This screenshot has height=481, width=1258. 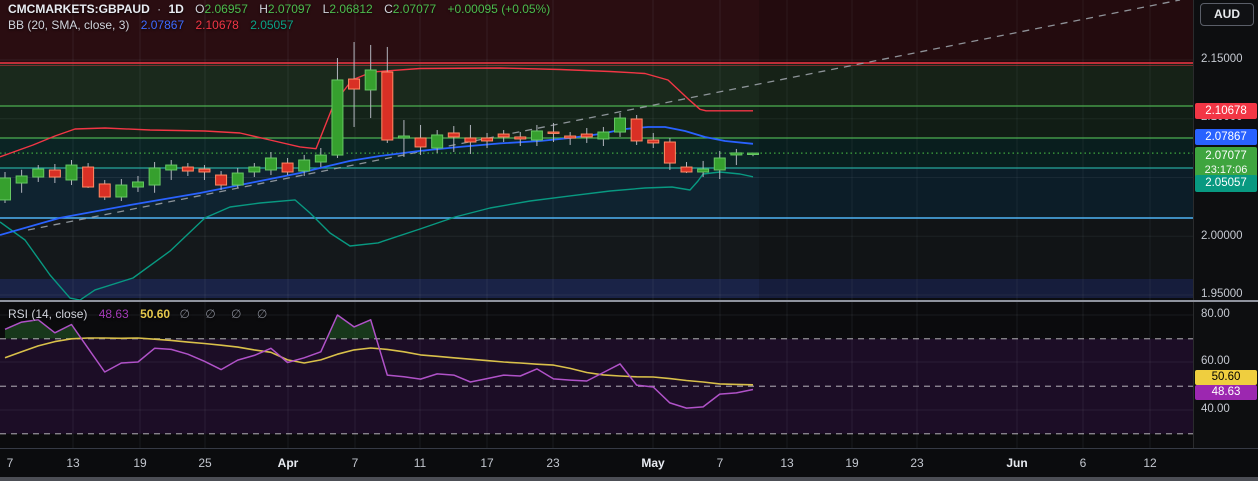 I want to click on rsi-ma-tag: 50.60, so click(x=1226, y=377).